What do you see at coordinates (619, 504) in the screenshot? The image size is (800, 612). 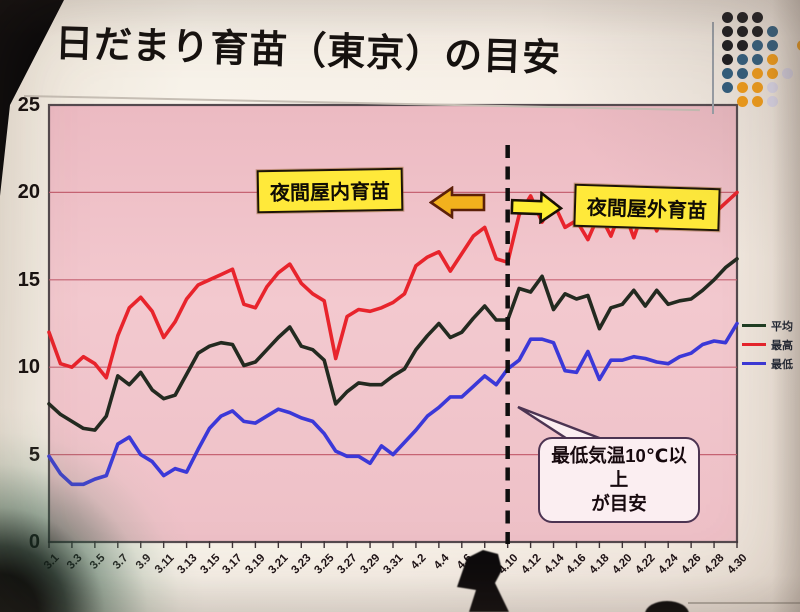 I see `callout-text-line2: が目安` at bounding box center [619, 504].